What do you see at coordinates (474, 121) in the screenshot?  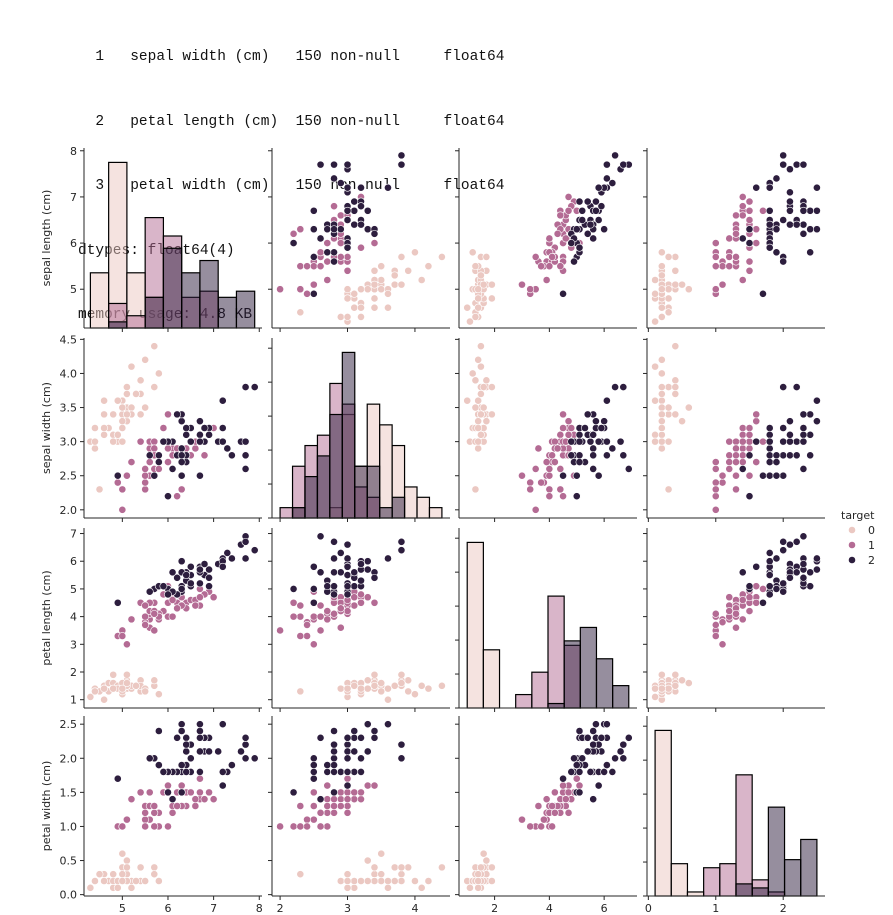 I see `row-dtype: float64` at bounding box center [474, 121].